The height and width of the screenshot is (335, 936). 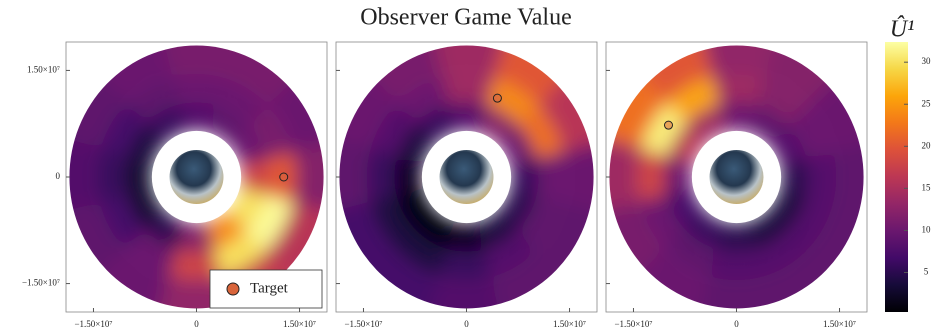 What do you see at coordinates (927, 61) in the screenshot?
I see `colorbar-tick-label: 30` at bounding box center [927, 61].